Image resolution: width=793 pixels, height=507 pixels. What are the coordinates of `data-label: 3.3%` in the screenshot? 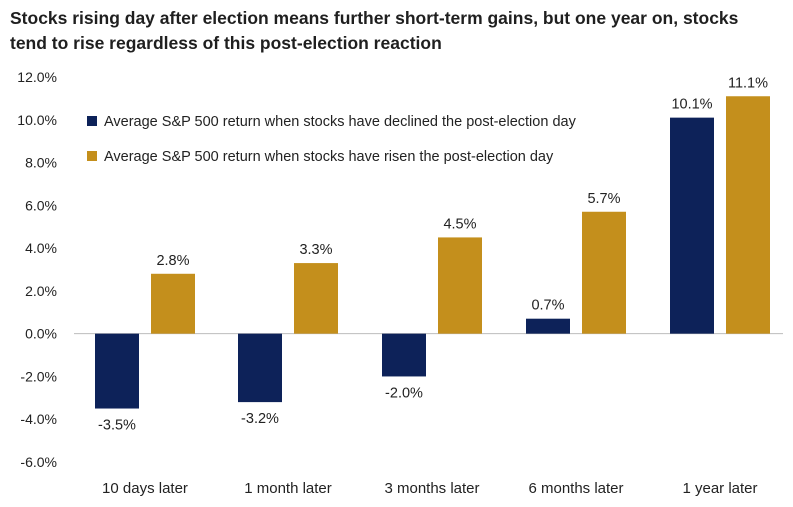 It's located at (315, 250).